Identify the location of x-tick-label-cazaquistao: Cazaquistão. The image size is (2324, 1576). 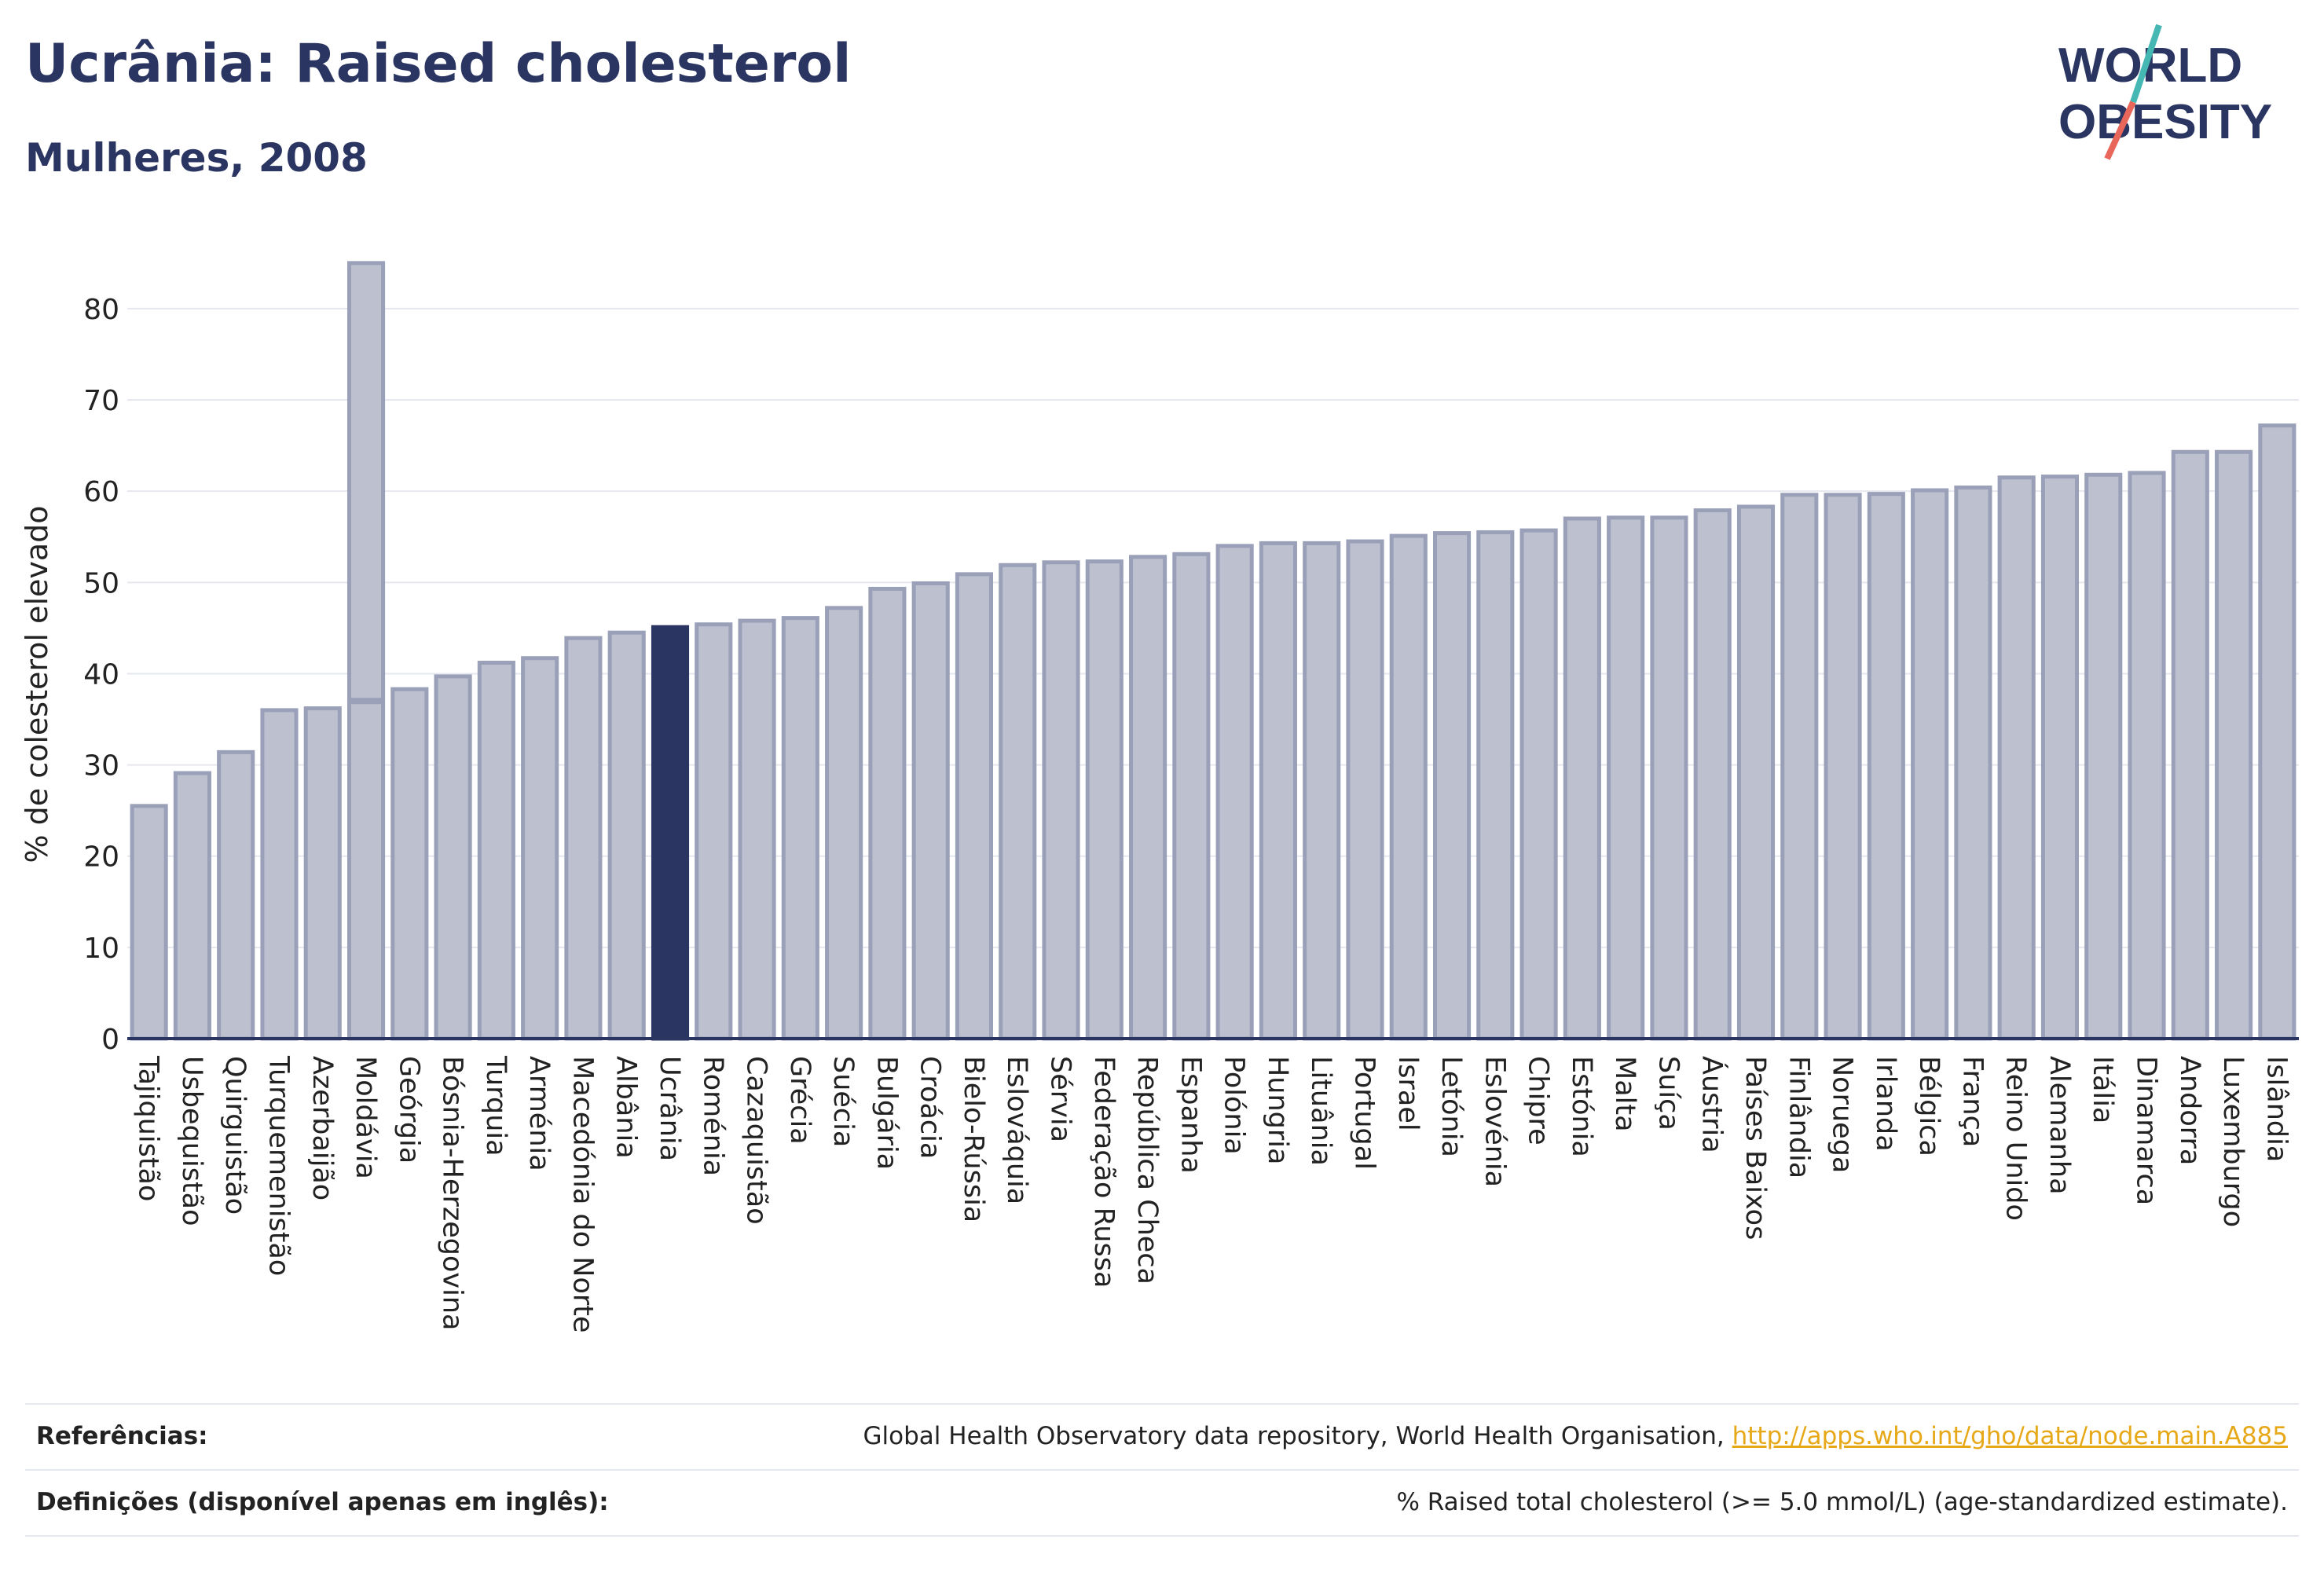
(756, 1140).